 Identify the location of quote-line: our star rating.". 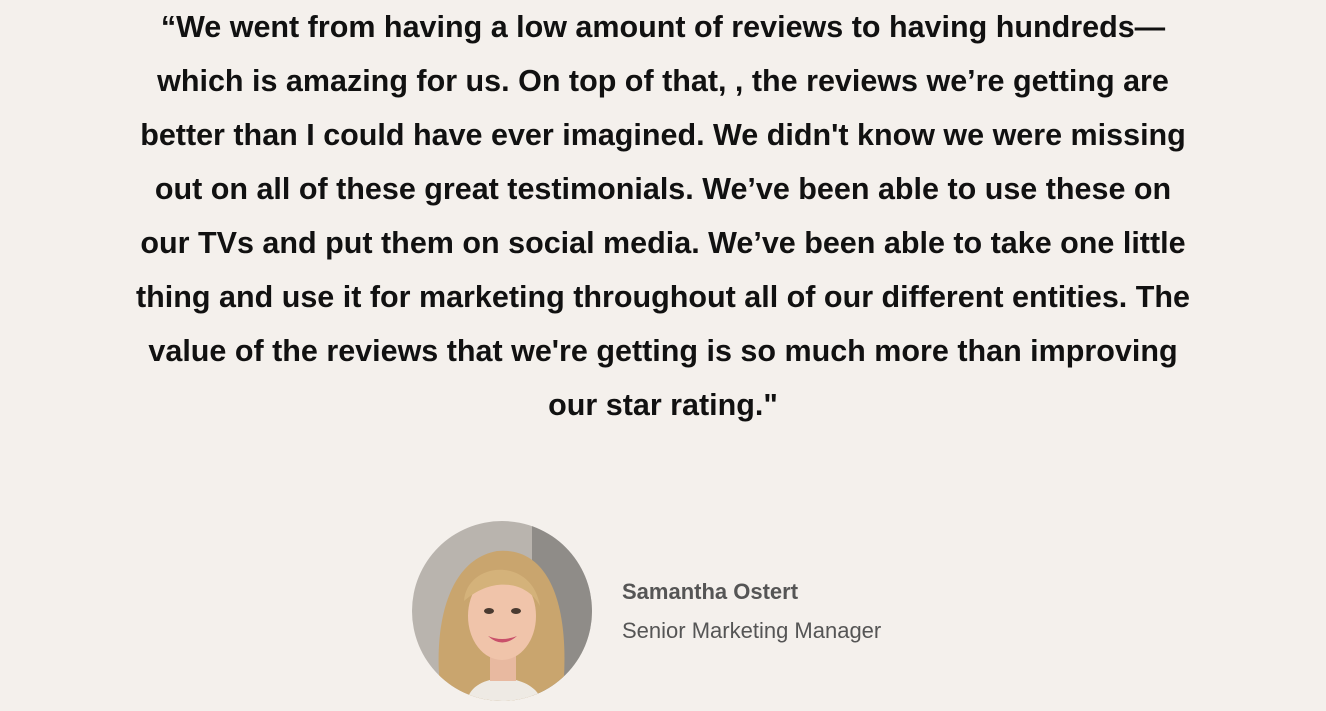
(663, 405).